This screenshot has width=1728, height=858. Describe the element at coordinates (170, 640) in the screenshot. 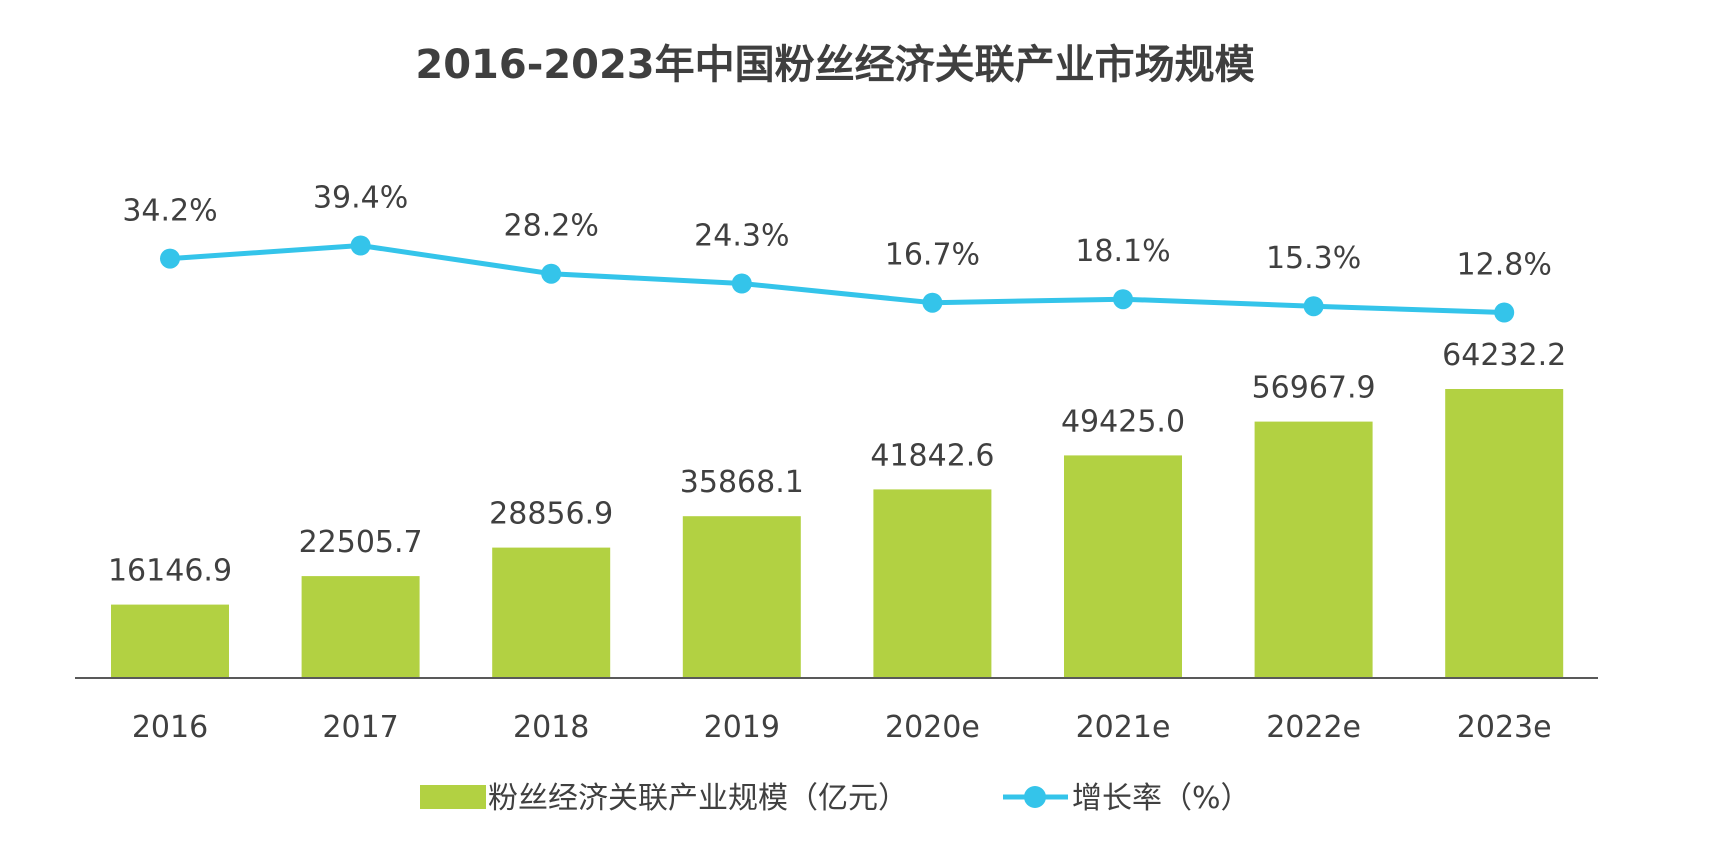

I see `bar-2016` at that location.